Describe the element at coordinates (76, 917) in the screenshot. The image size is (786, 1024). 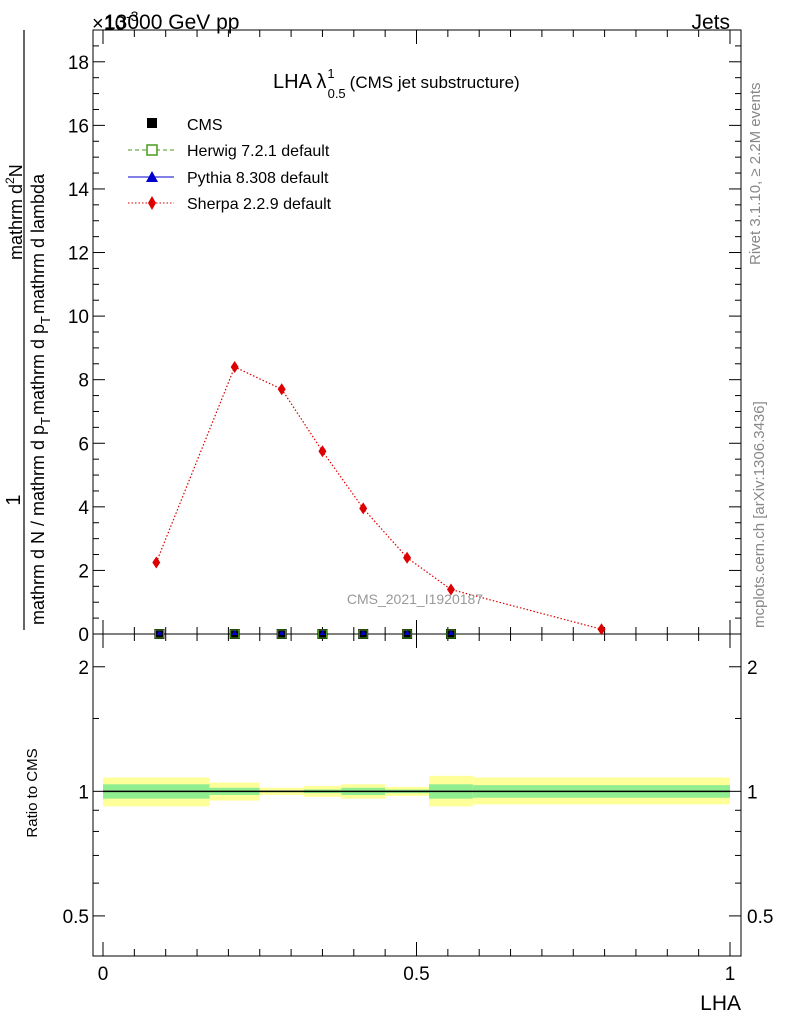
I see `ratio-y-tick-label: 0.5` at that location.